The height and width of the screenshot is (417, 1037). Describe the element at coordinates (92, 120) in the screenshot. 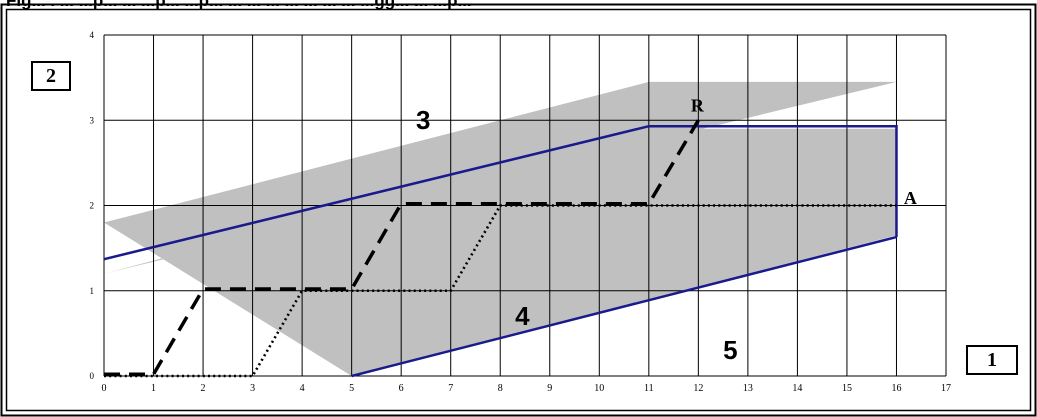

I see `y-tick-label: 3` at that location.